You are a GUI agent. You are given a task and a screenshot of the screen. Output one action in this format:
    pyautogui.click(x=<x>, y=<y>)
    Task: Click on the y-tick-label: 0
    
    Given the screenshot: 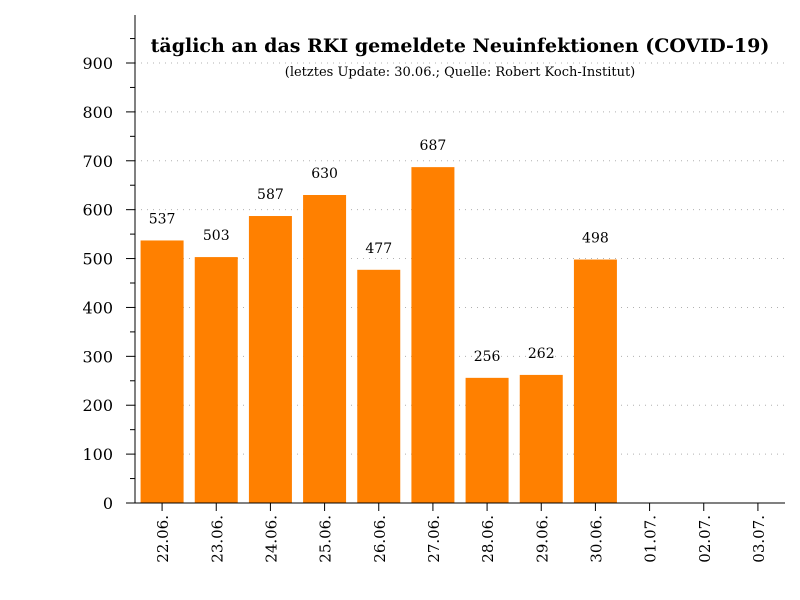 What is the action you would take?
    pyautogui.click(x=108, y=503)
    